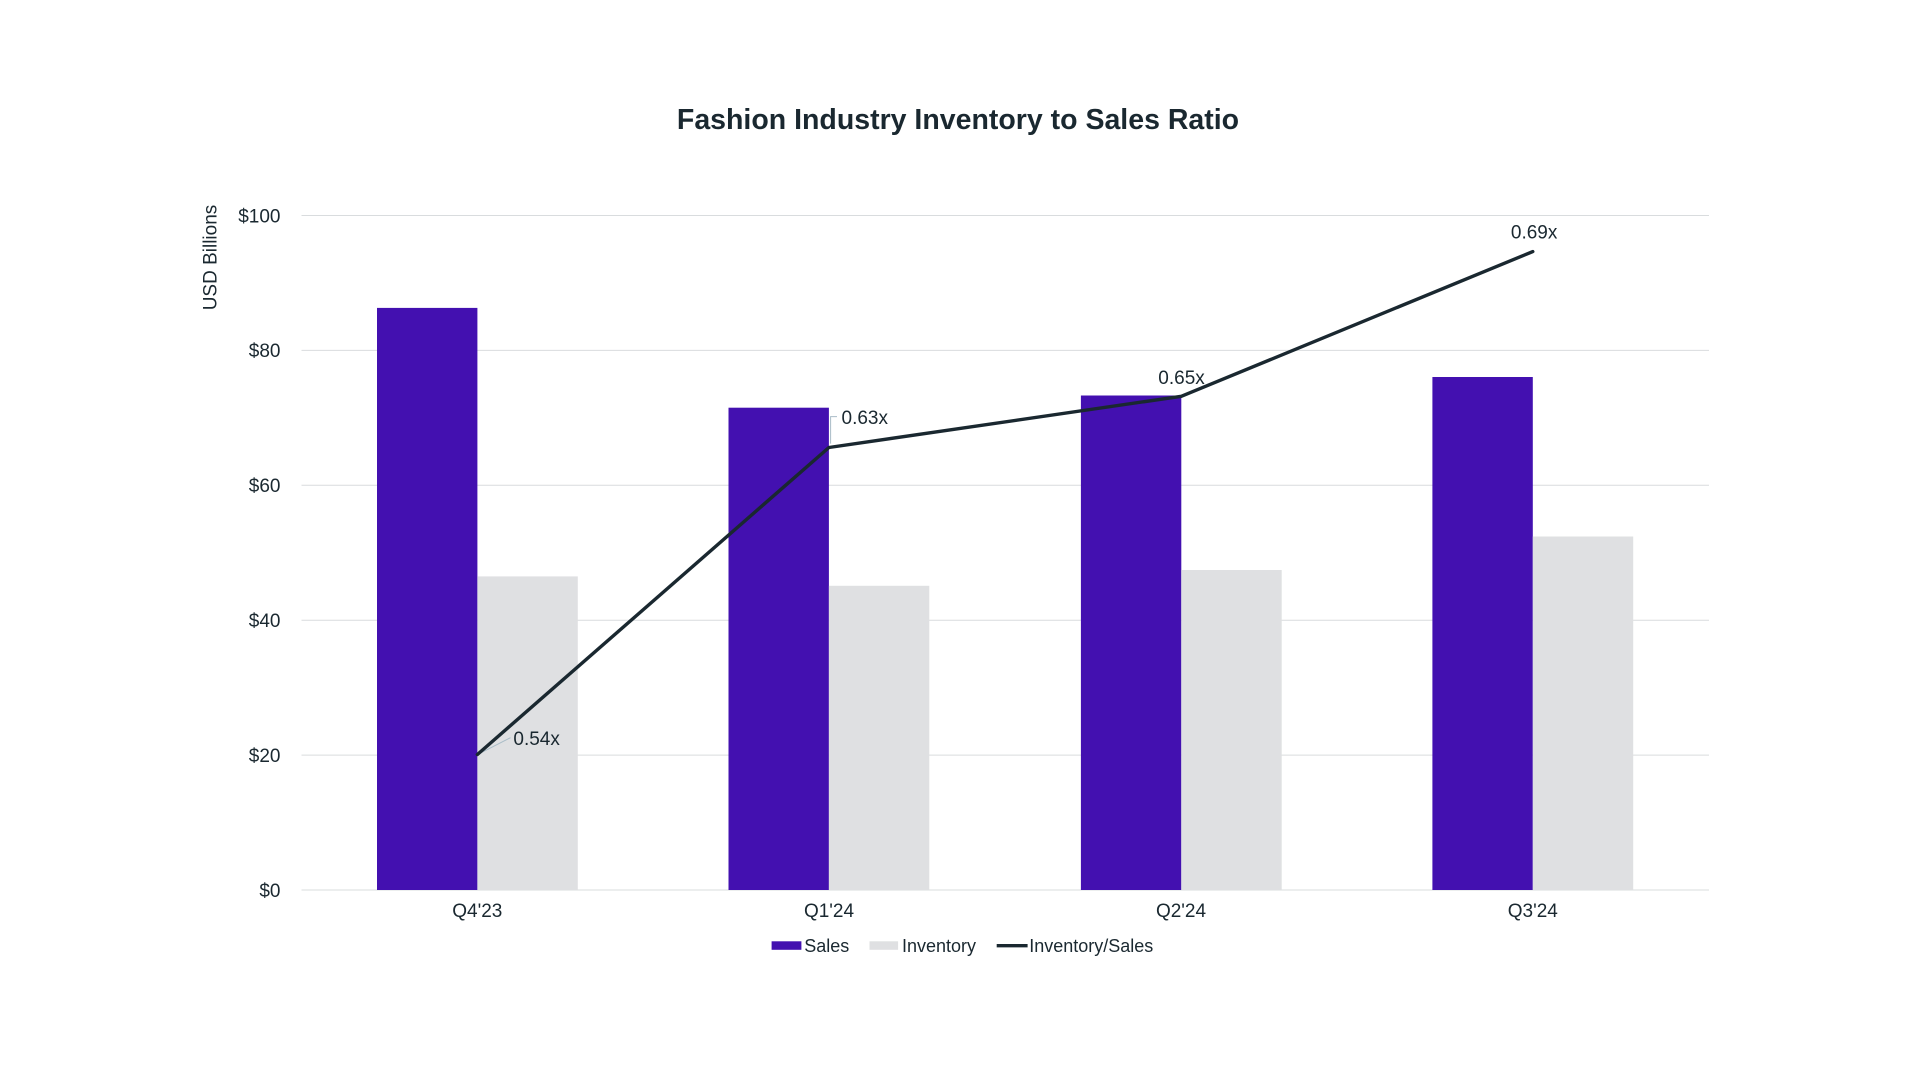 The width and height of the screenshot is (1920, 1080). I want to click on svg-text: Q4'23, so click(477, 911).